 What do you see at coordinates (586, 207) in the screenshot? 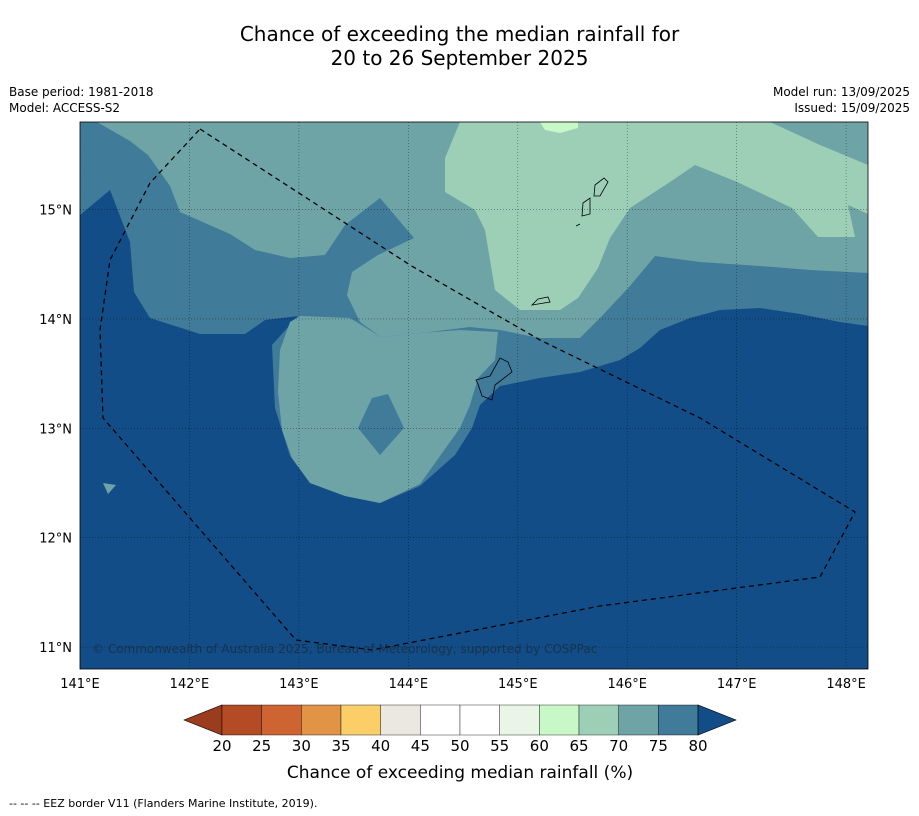
I see `tinian-island` at bounding box center [586, 207].